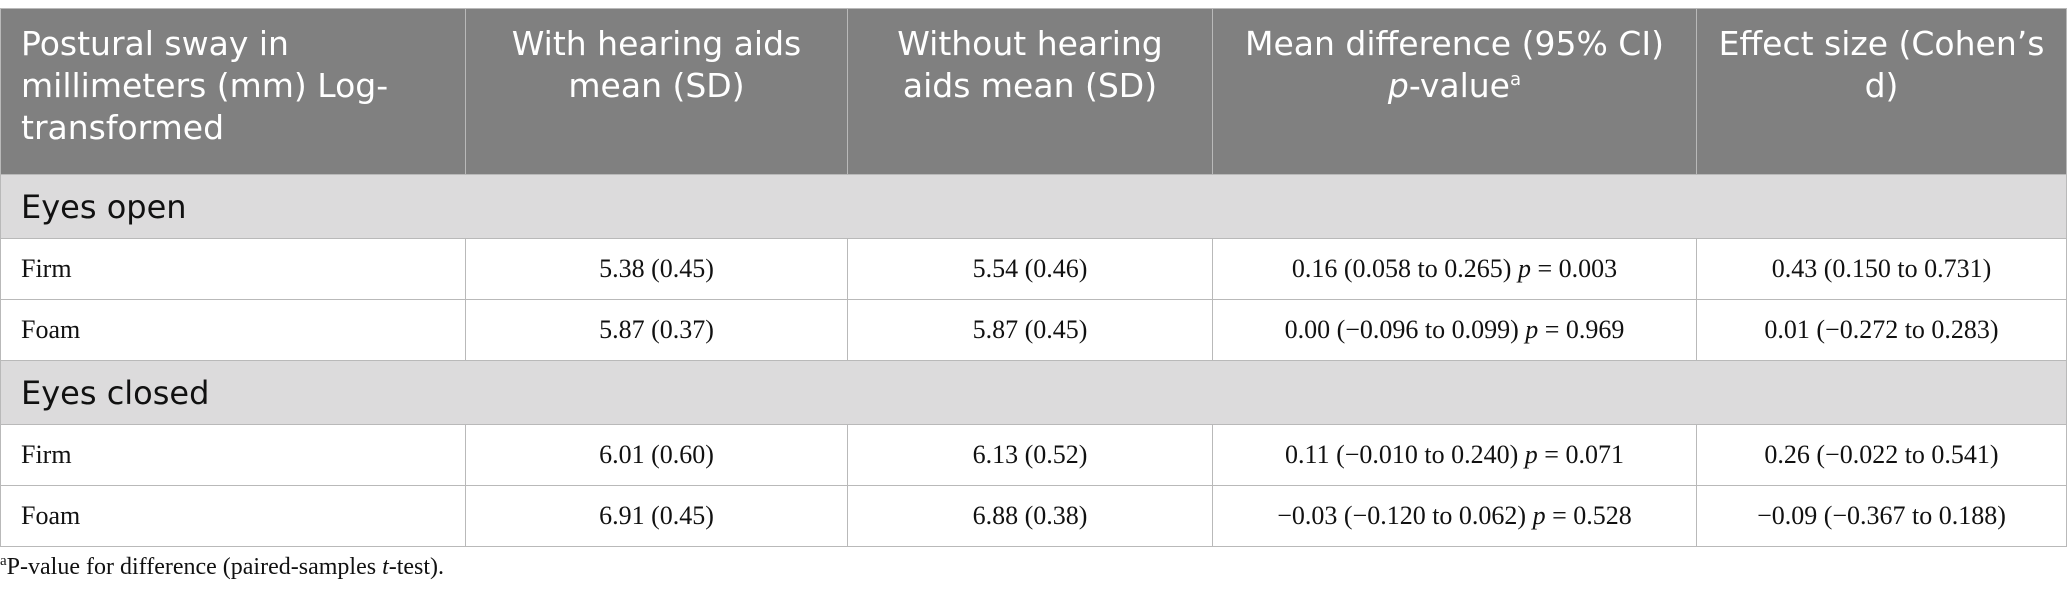 The width and height of the screenshot is (2068, 595). Describe the element at coordinates (656, 91) in the screenshot. I see `header-with-hearing-aids: With hearing aids mean (SD)` at that location.